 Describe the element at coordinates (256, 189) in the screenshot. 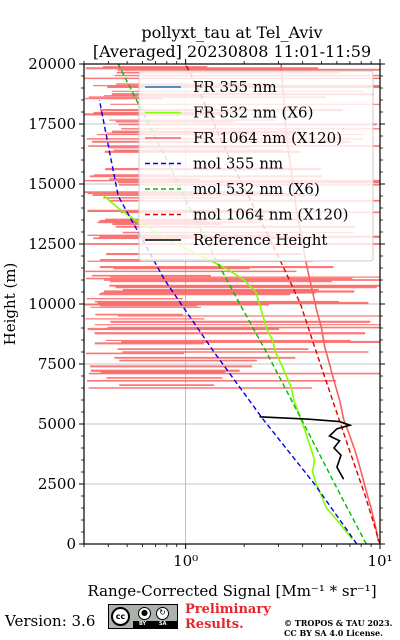

I see `legend-entry-4: mol 532 nm (X6)` at that location.